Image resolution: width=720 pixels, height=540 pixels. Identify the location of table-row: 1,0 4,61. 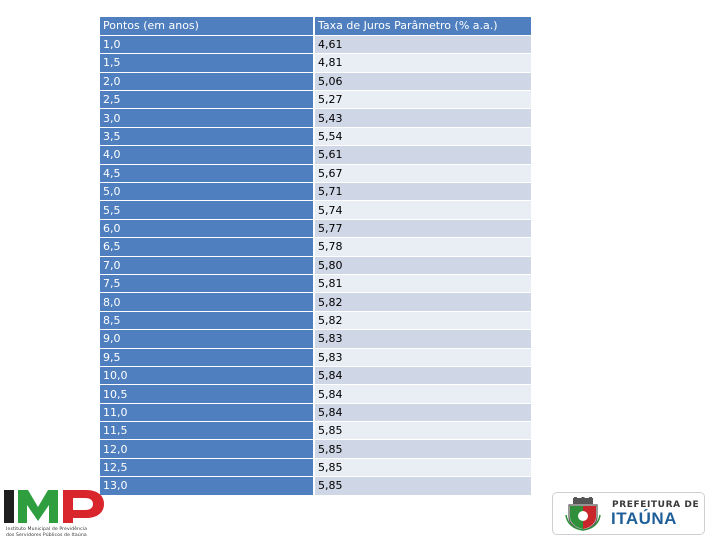
(315, 45).